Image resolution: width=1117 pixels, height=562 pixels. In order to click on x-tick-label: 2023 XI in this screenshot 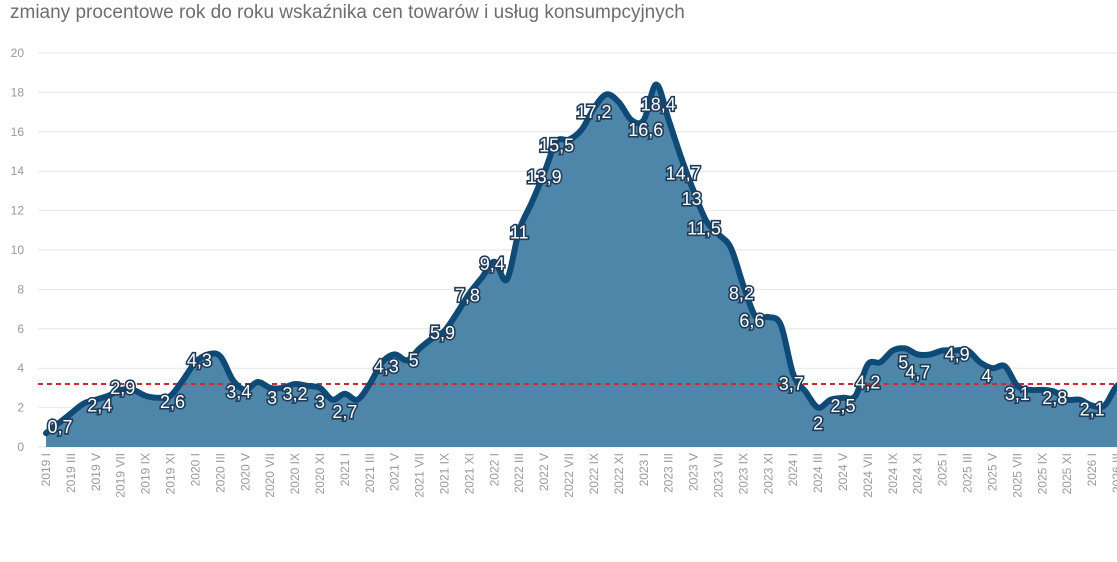, I will do `click(768, 473)`.